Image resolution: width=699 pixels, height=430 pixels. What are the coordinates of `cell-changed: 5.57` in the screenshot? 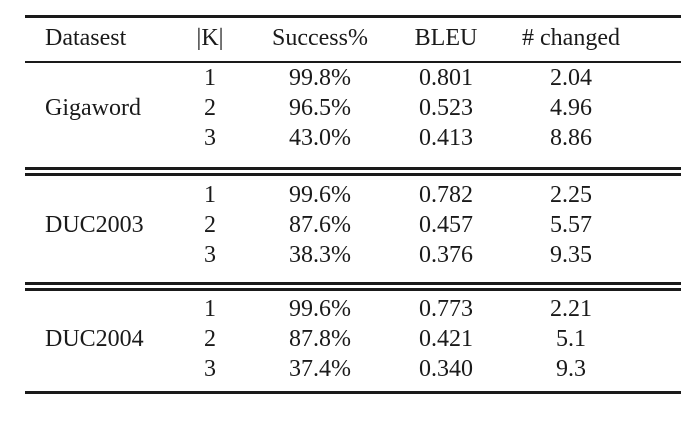 It's located at (571, 225).